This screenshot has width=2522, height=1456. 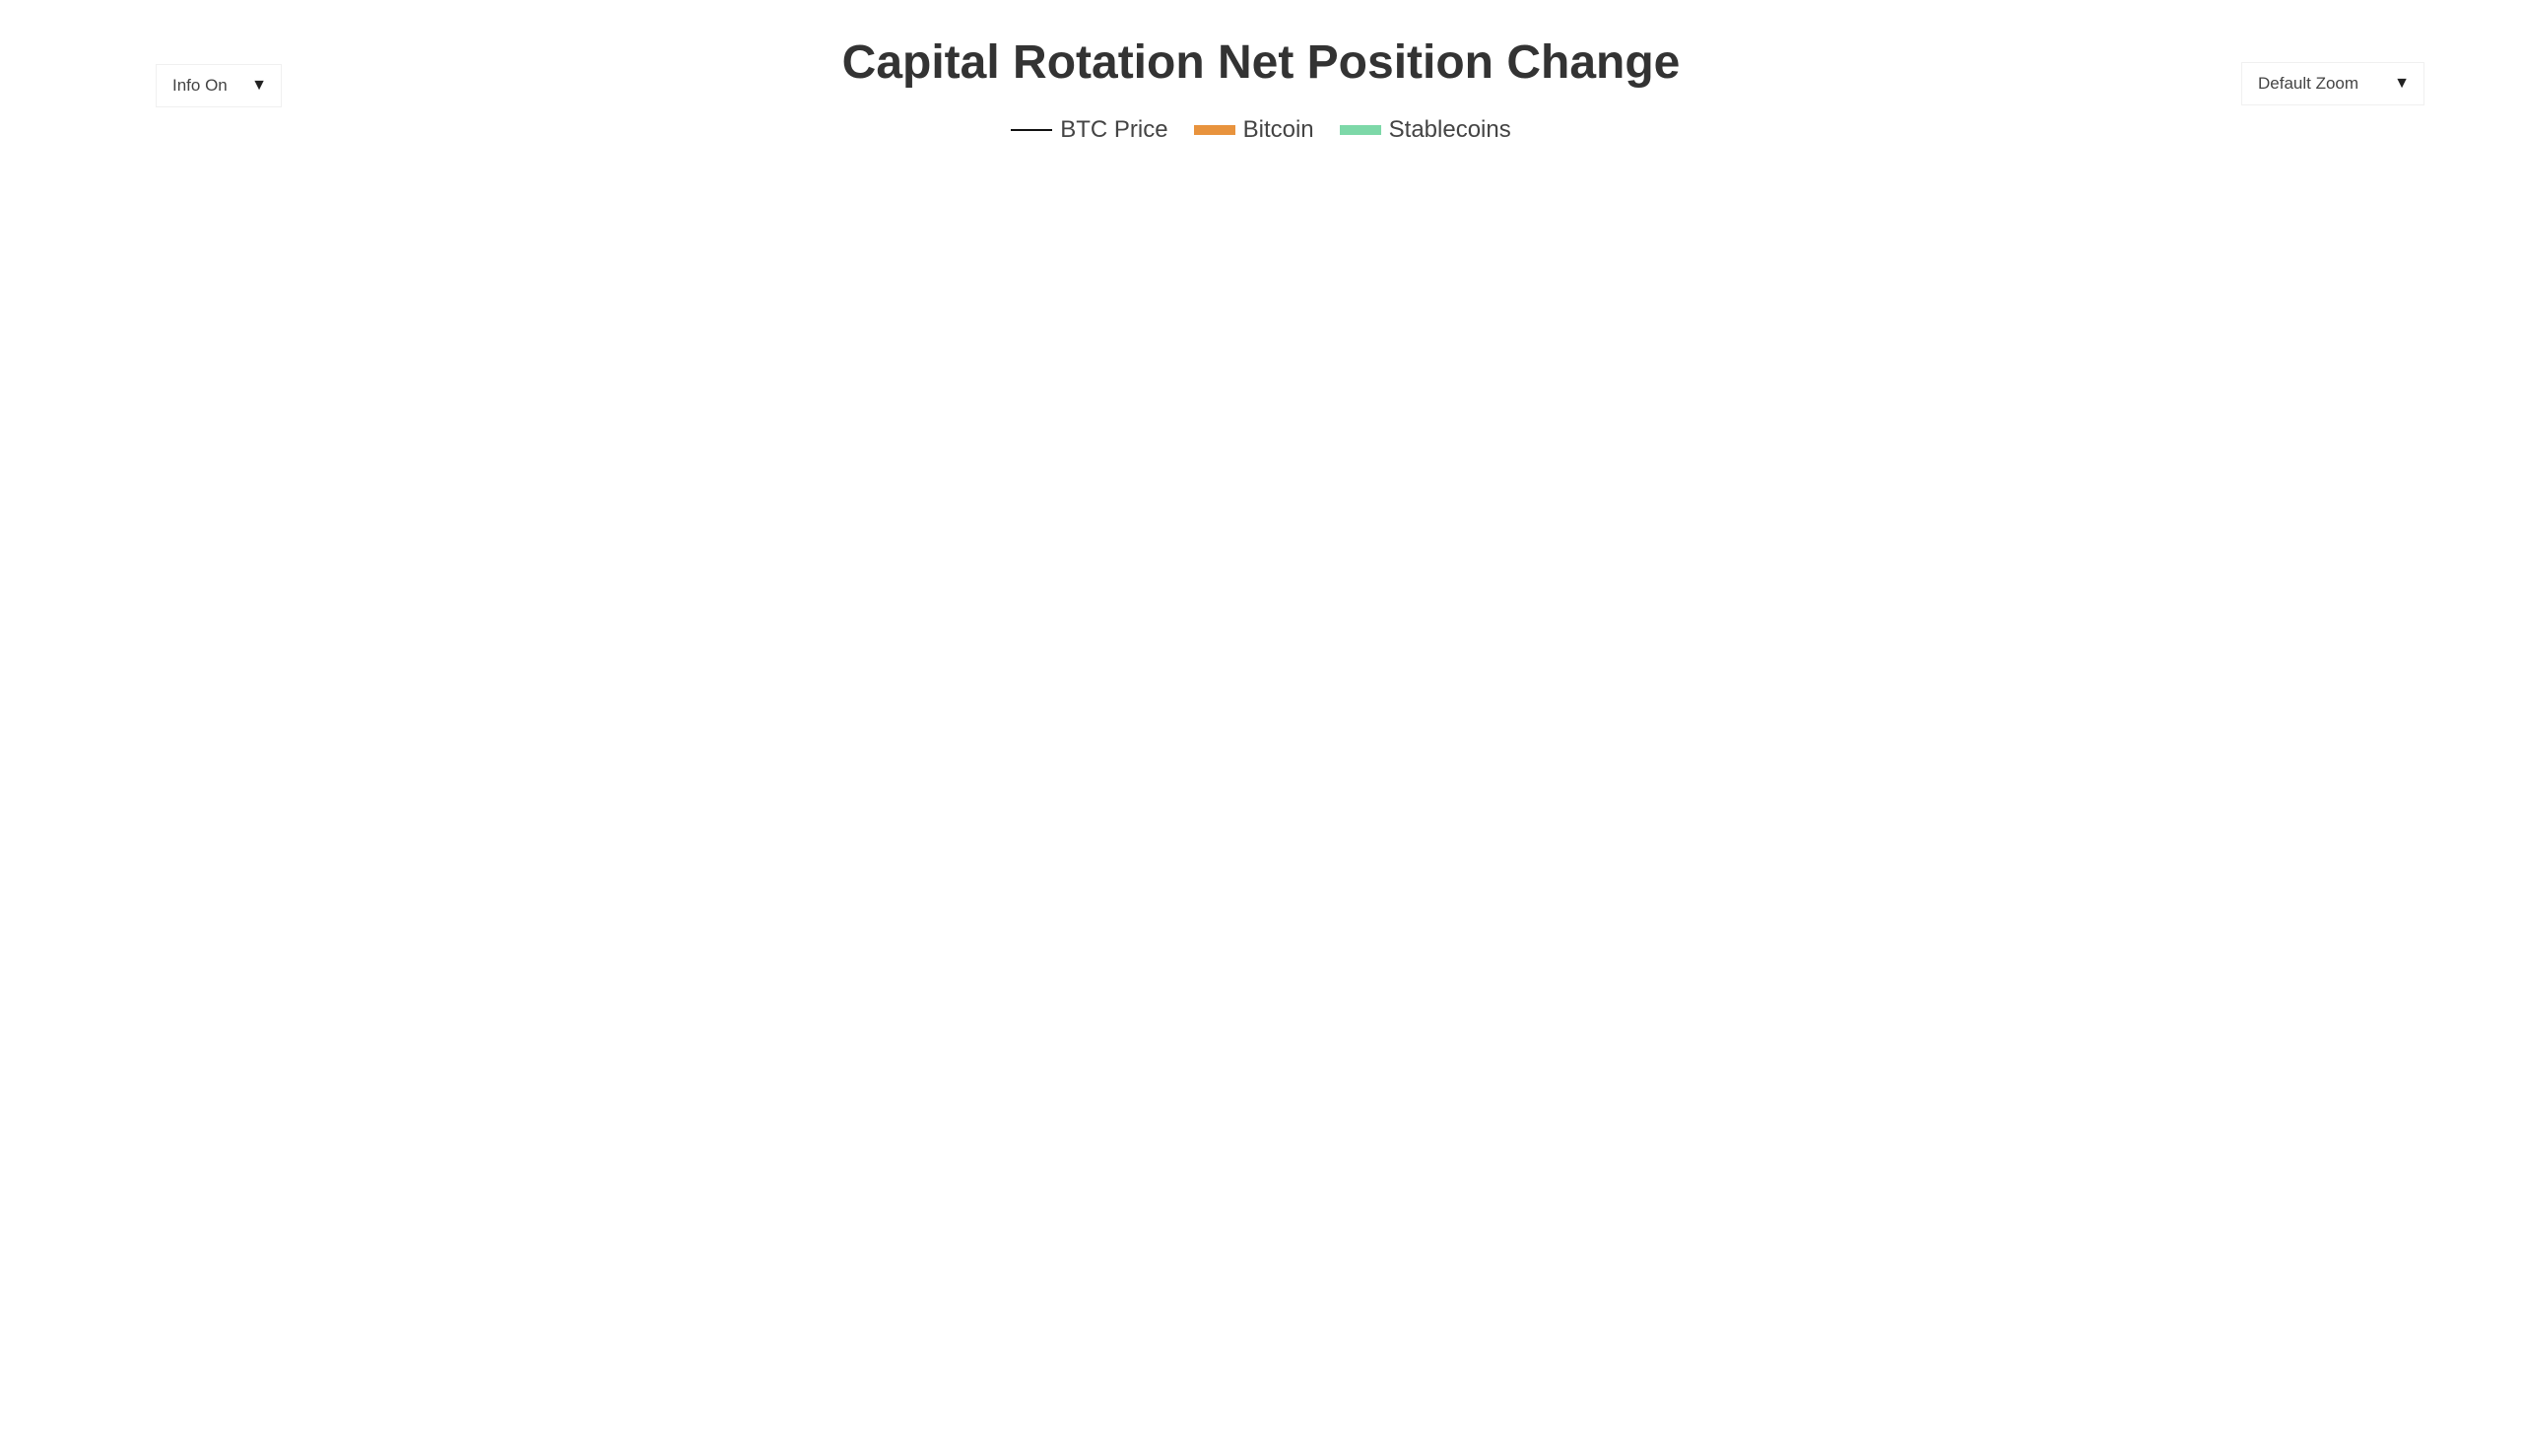 I want to click on x-tick-label: 01-Jan-26, so click(x=2283, y=1388).